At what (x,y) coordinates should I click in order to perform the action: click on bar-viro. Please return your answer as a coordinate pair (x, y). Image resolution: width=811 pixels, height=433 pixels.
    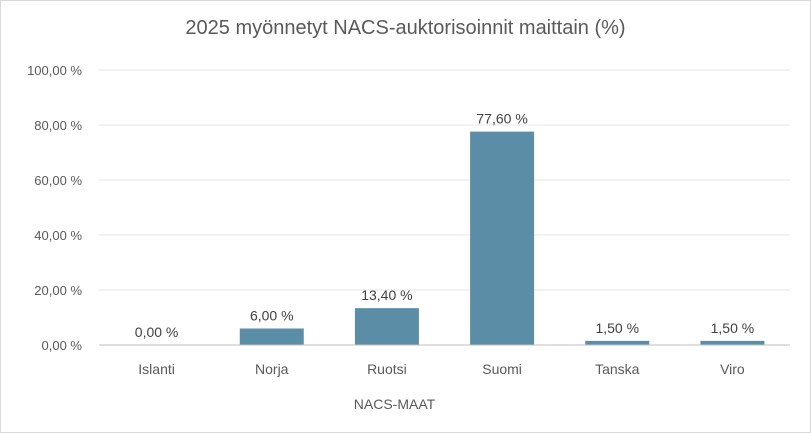
    Looking at the image, I should click on (732, 342).